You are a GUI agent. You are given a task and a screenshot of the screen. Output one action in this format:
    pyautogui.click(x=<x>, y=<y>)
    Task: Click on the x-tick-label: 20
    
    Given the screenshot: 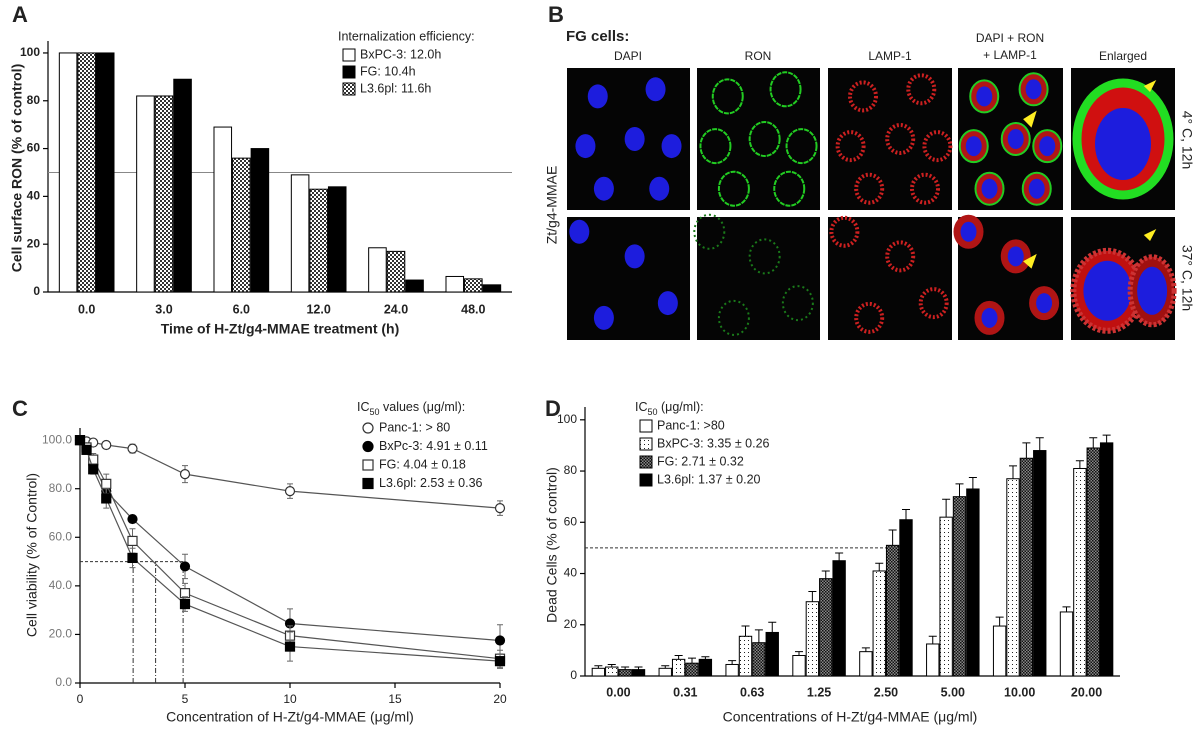 What is the action you would take?
    pyautogui.click(x=500, y=699)
    